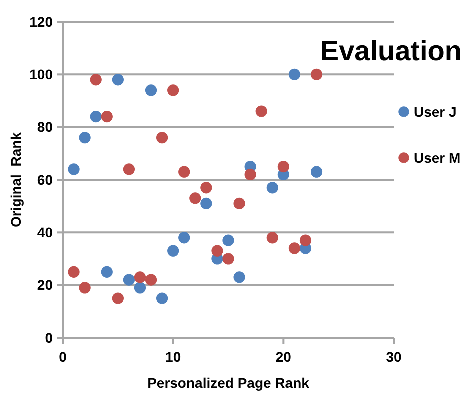 Image resolution: width=474 pixels, height=404 pixels. I want to click on text: Evaluation, so click(391, 51).